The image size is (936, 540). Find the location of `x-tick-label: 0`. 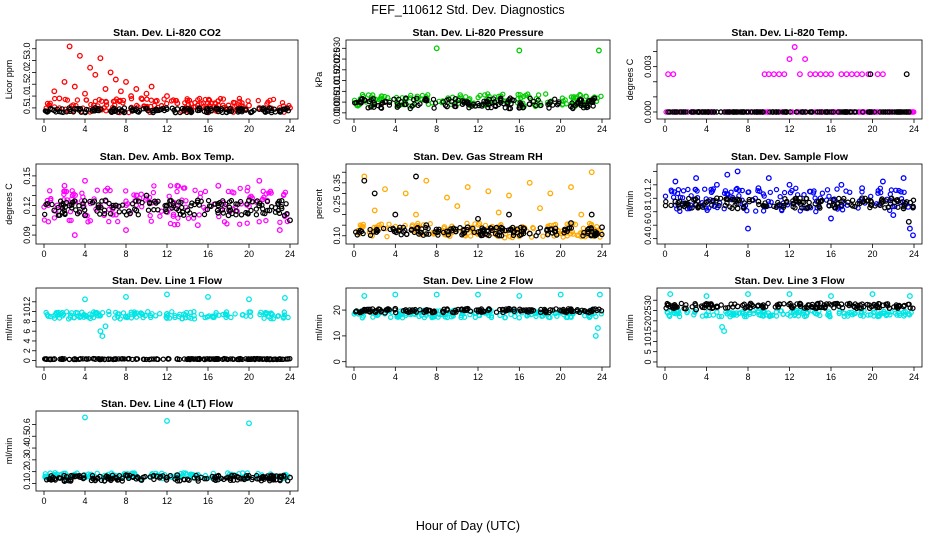

x-tick-label: 0 is located at coordinates (664, 377).